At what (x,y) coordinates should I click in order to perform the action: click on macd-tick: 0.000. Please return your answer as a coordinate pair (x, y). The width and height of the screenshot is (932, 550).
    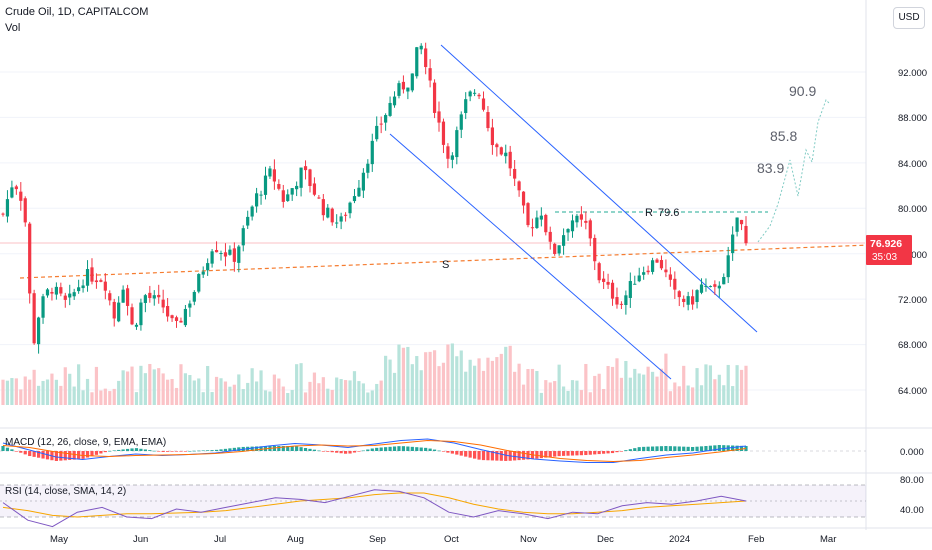
    Looking at the image, I should click on (912, 452).